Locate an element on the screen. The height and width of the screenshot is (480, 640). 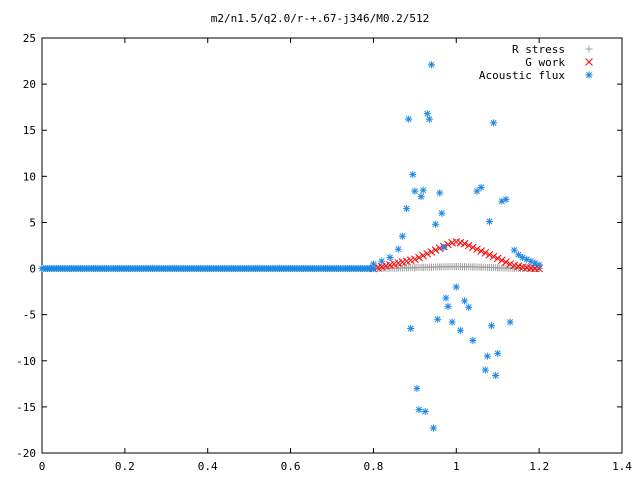
y-tick-label: 15 is located at coordinates (29, 130).